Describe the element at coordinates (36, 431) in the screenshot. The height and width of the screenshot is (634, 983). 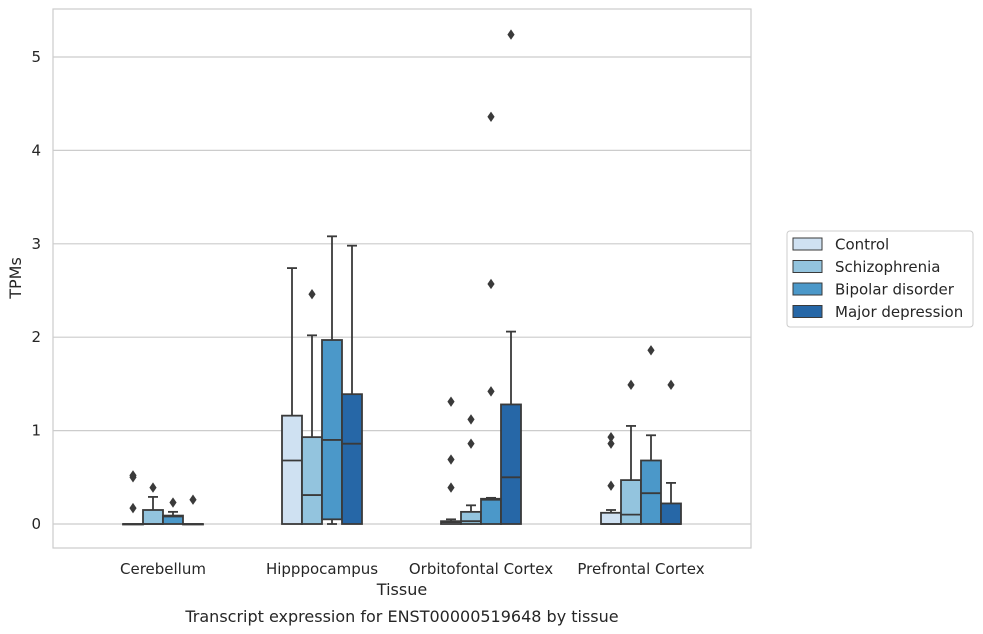
I see `y-tick-label: 1` at that location.